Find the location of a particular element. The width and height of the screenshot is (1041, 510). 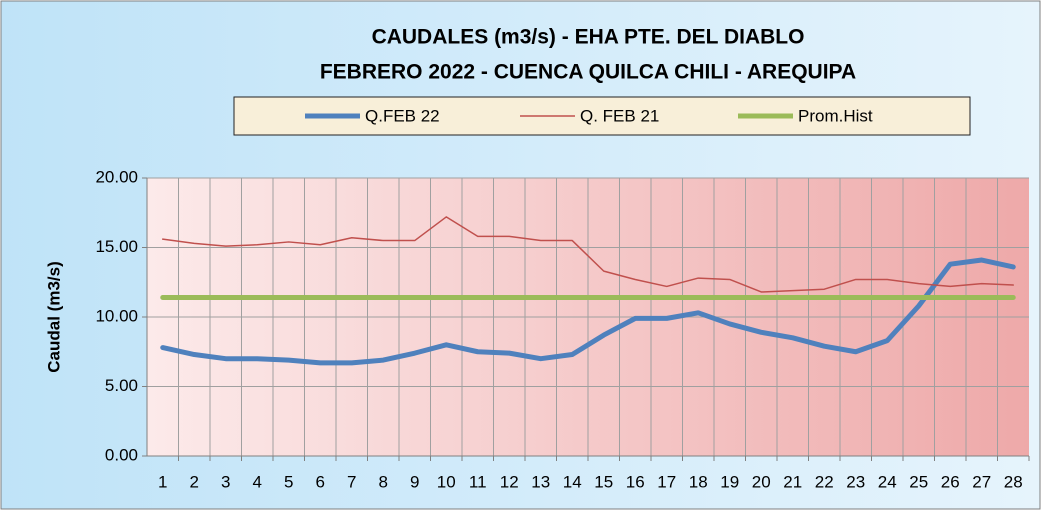

legend-label: Prom.Hist is located at coordinates (835, 115).